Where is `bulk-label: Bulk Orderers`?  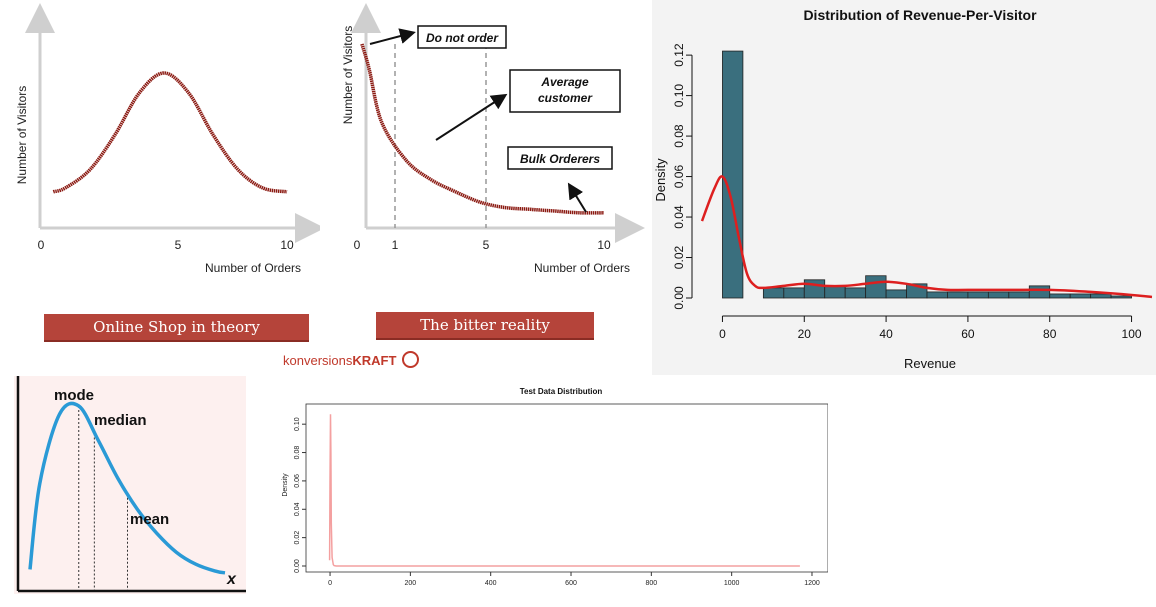 bulk-label: Bulk Orderers is located at coordinates (560, 159).